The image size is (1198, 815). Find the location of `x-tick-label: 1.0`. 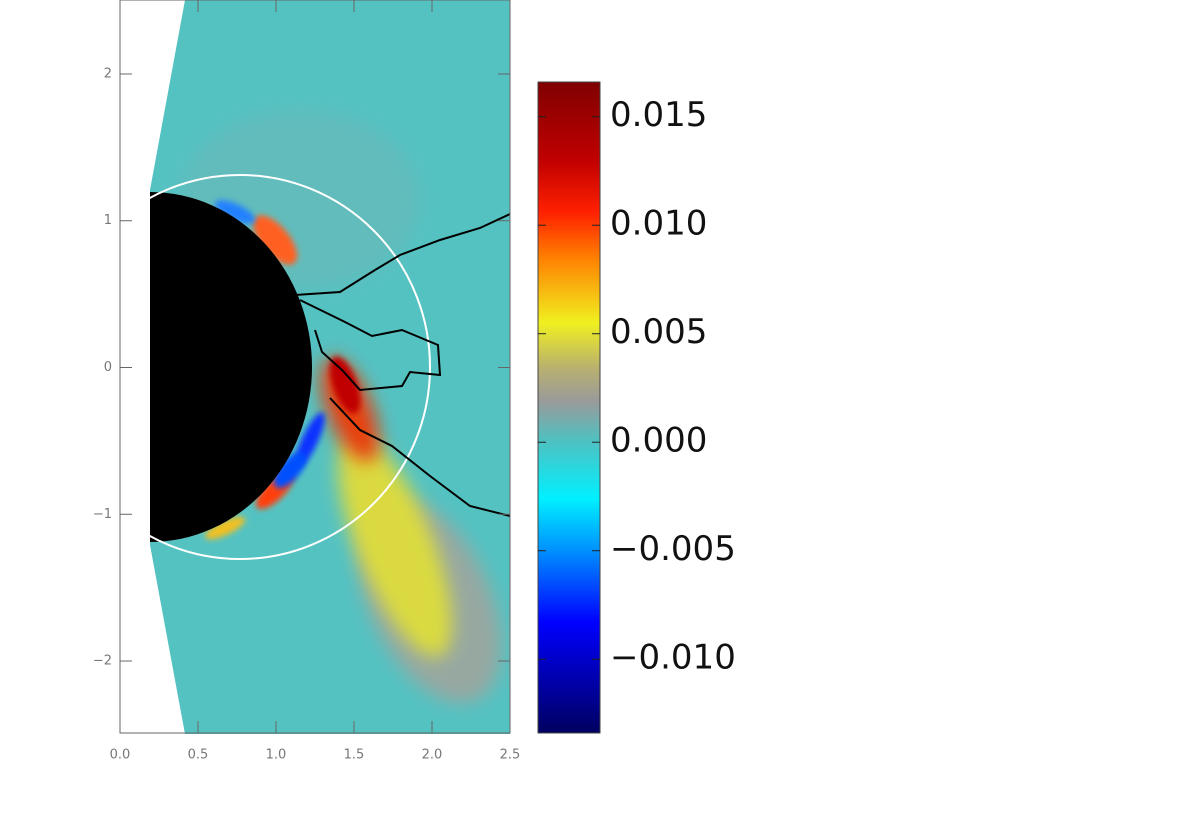

x-tick-label: 1.0 is located at coordinates (276, 755).